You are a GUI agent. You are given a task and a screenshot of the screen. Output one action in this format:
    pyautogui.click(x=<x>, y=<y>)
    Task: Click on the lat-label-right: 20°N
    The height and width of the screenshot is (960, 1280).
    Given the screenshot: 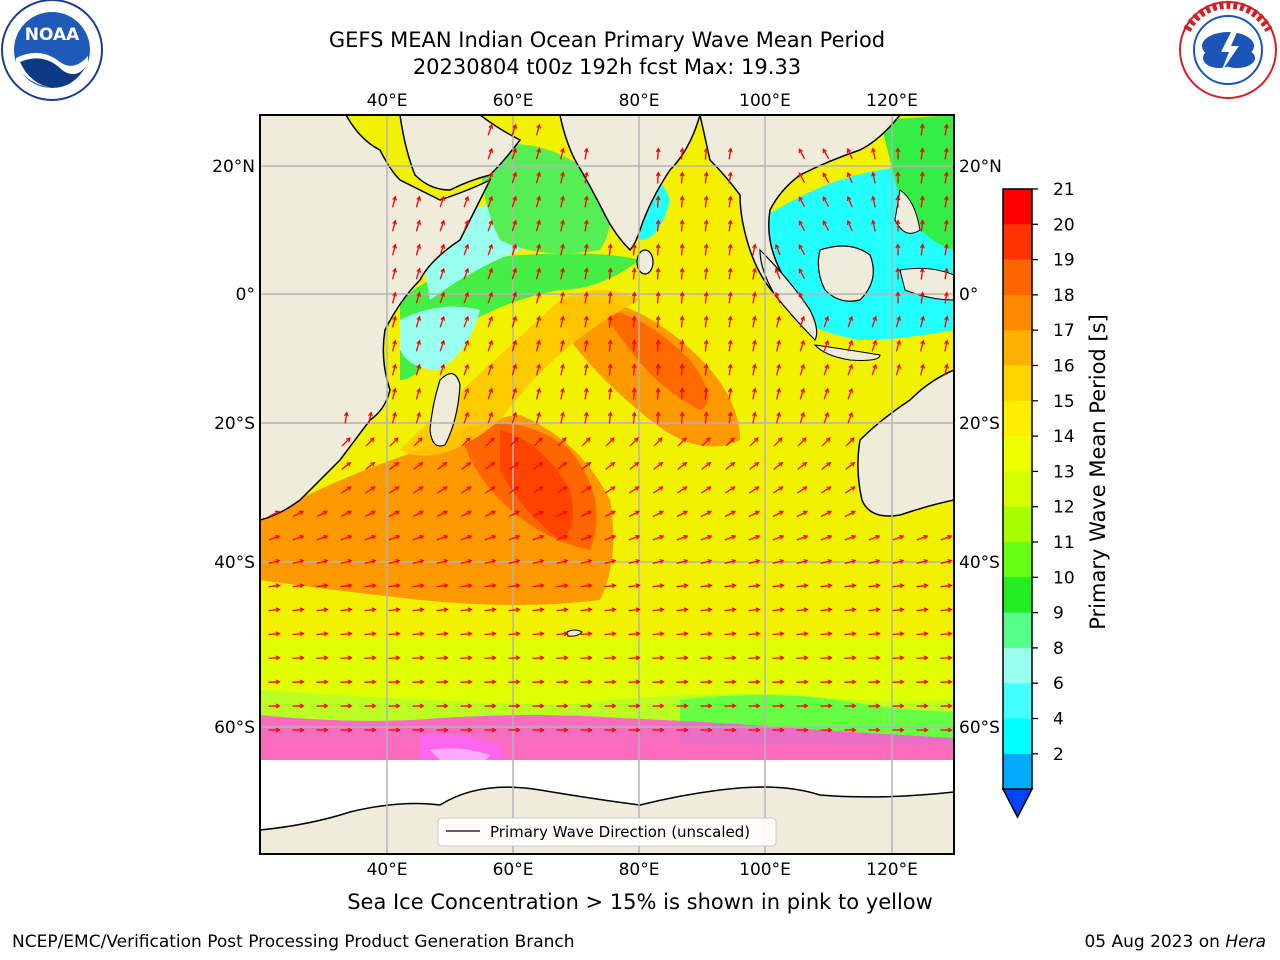 What is the action you would take?
    pyautogui.click(x=980, y=167)
    